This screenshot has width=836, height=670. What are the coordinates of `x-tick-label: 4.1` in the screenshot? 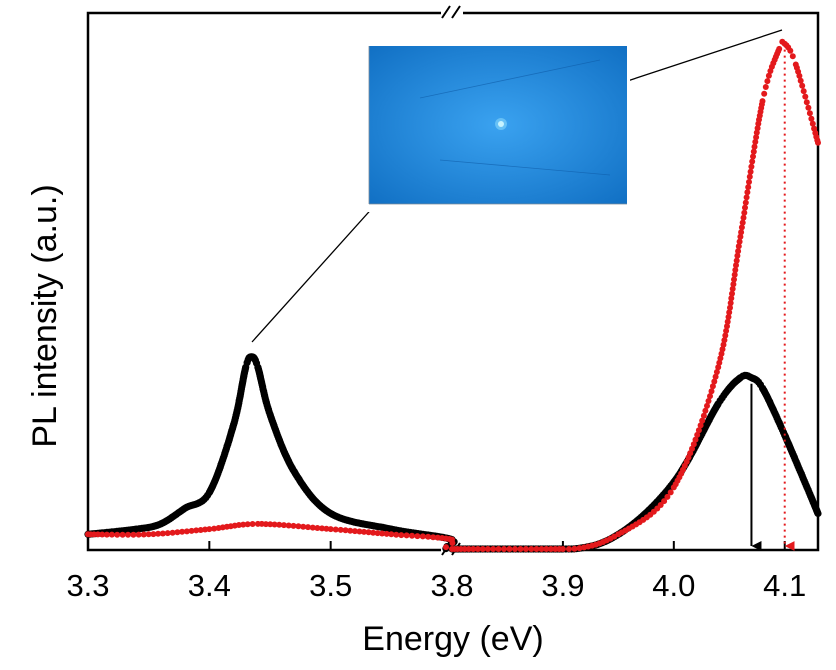 It's located at (784, 585).